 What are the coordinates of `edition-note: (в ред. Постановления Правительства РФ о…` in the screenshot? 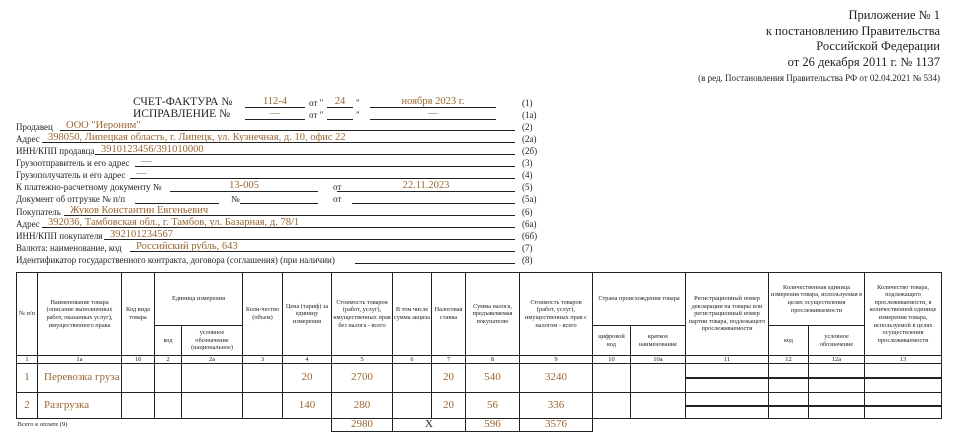 It's located at (819, 78).